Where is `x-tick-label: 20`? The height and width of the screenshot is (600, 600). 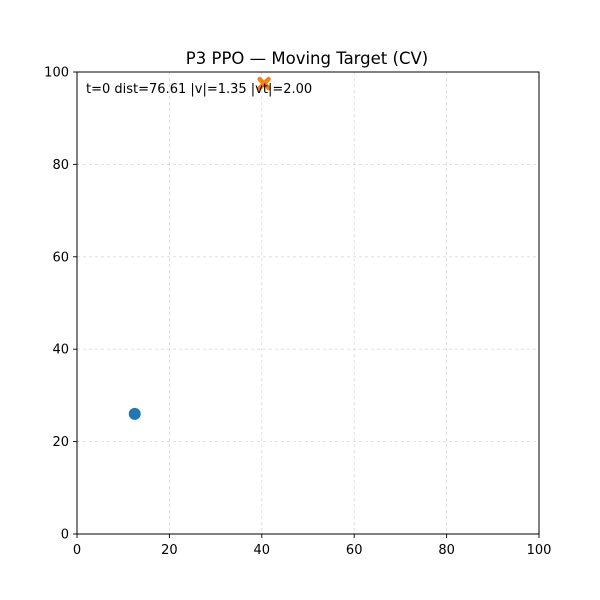 x-tick-label: 20 is located at coordinates (169, 550).